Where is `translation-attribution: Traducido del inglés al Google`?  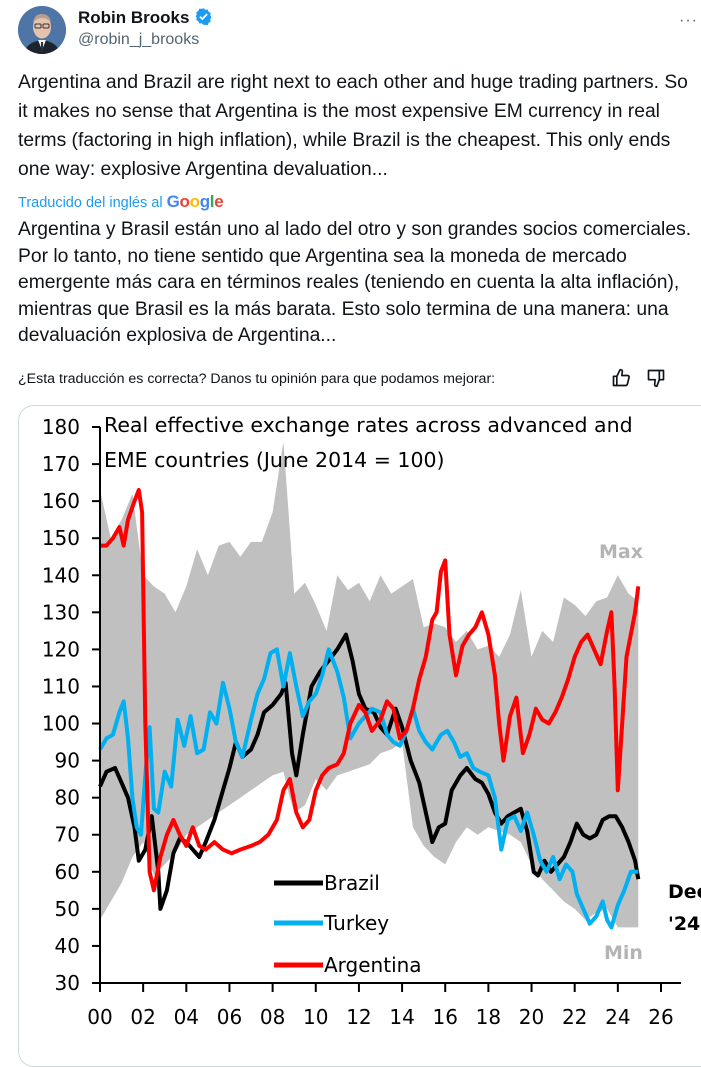
translation-attribution: Traducido del inglés al Google is located at coordinates (121, 202).